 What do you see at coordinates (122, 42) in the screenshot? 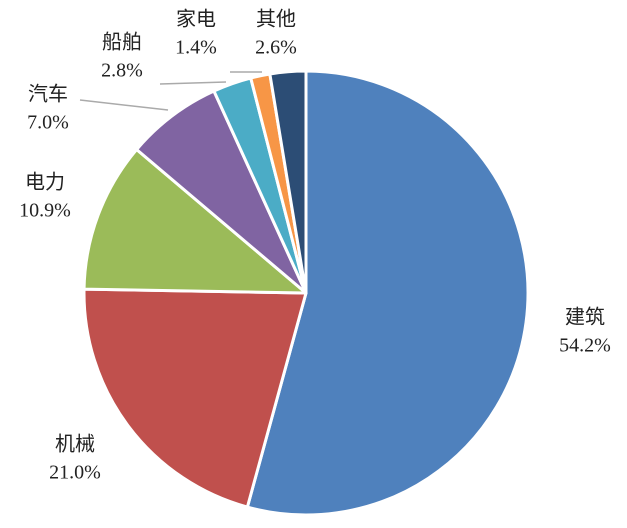
I see `slice-label: 船舶` at bounding box center [122, 42].